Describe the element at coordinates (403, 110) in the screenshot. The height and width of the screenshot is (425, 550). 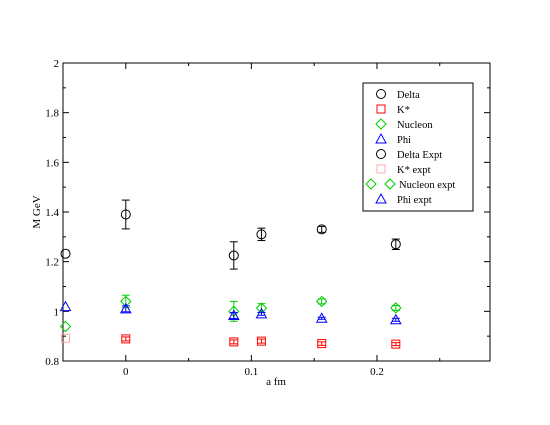
I see `legend-label: K*` at that location.